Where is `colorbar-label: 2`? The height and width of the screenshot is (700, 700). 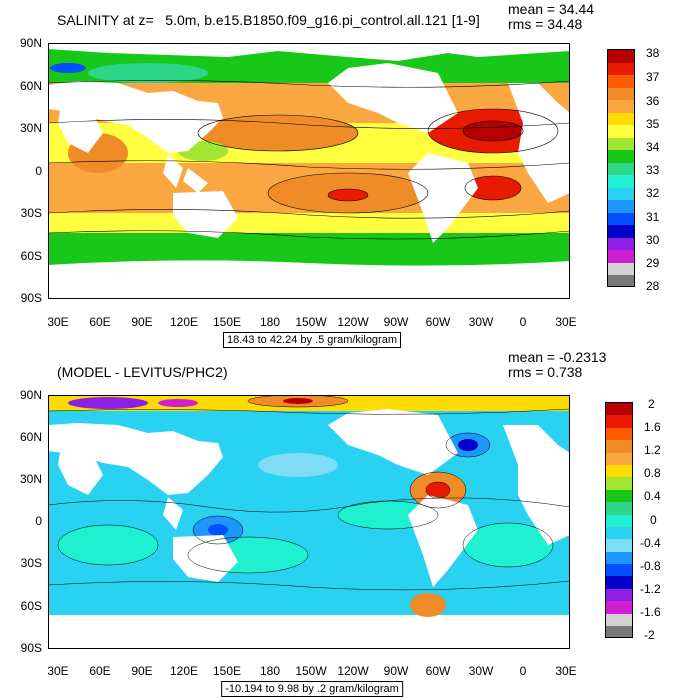
colorbar-label: 2 is located at coordinates (651, 404).